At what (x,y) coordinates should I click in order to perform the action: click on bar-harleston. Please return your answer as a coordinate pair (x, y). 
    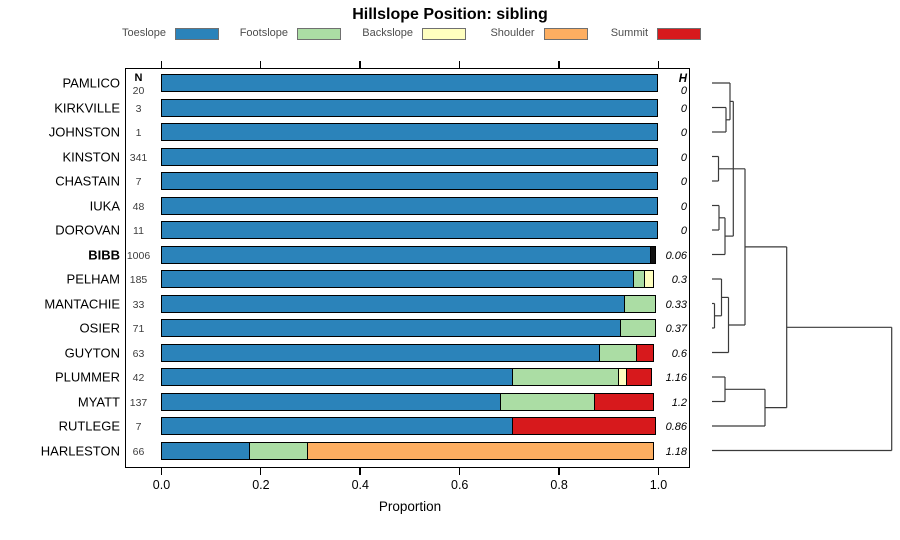
    Looking at the image, I should click on (407, 450).